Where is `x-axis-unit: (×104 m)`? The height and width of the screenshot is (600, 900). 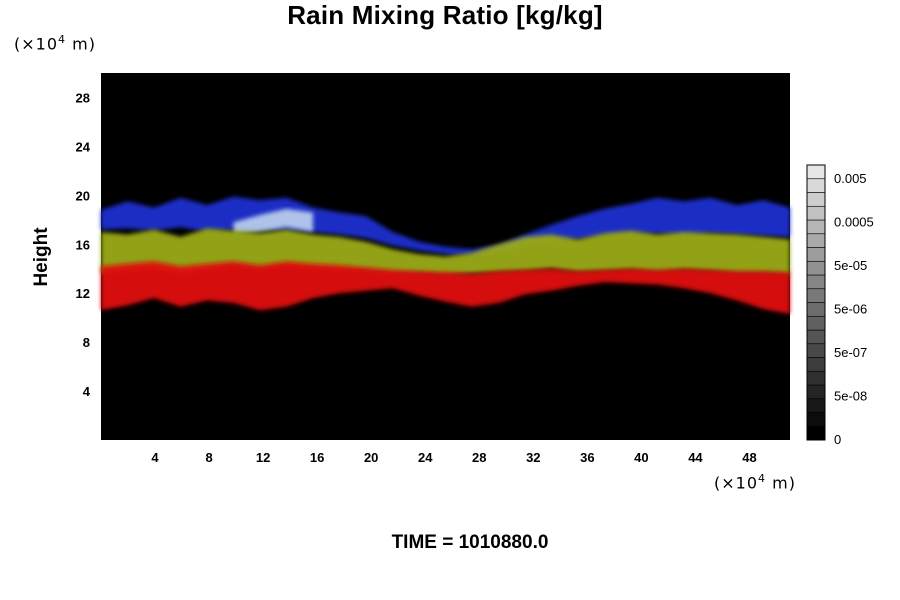
x-axis-unit: (×104 m) is located at coordinates (755, 482).